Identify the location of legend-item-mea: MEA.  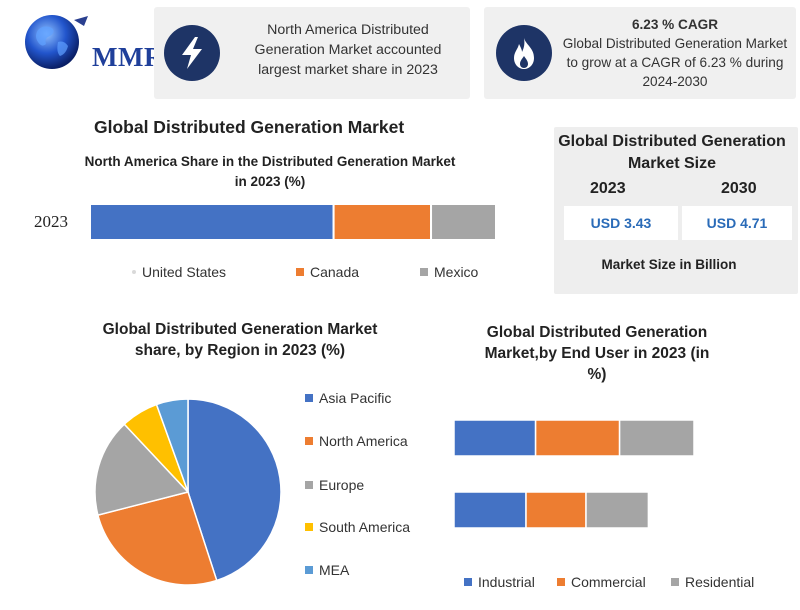
(327, 570).